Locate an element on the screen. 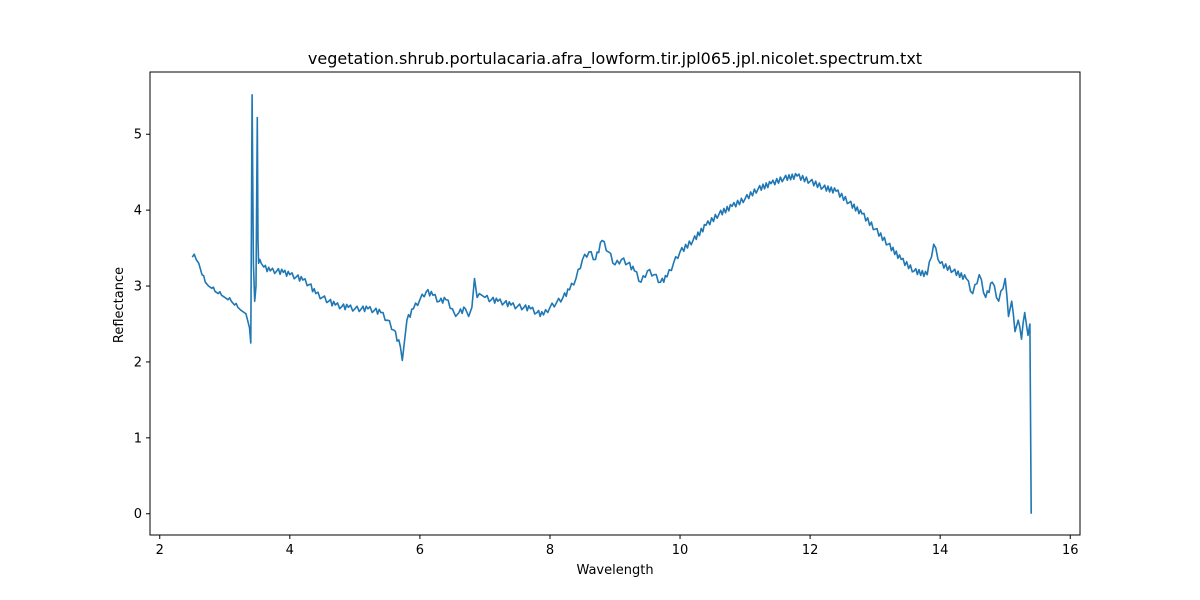 The image size is (1200, 600). x-axis-label: Wavelength is located at coordinates (614, 570).